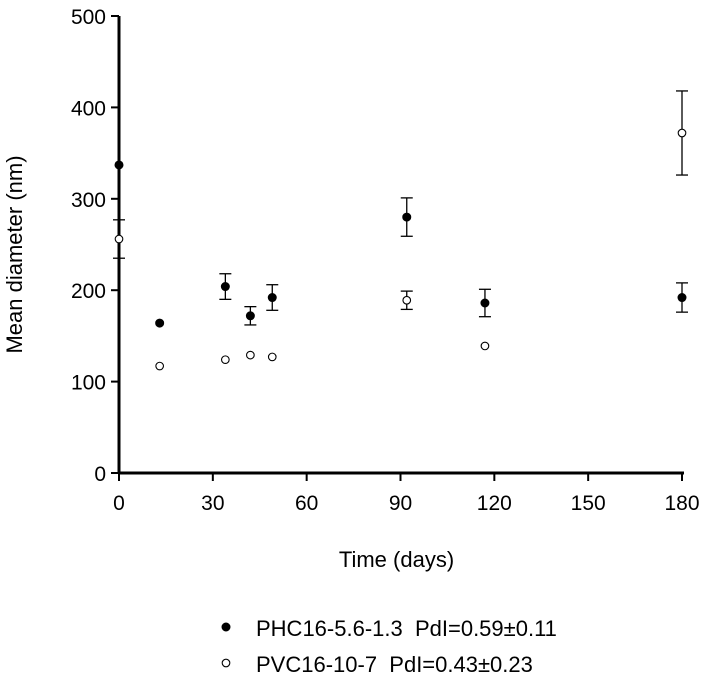  Describe the element at coordinates (88, 108) in the screenshot. I see `y-tick-label: 400` at that location.